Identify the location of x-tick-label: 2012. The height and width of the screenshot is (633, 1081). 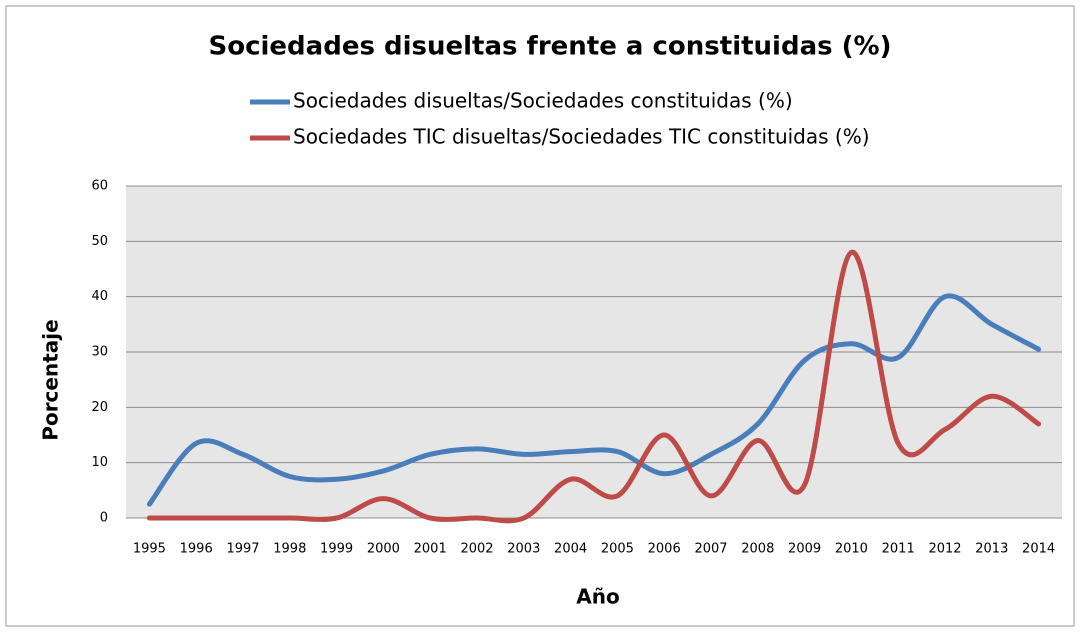
(944, 549).